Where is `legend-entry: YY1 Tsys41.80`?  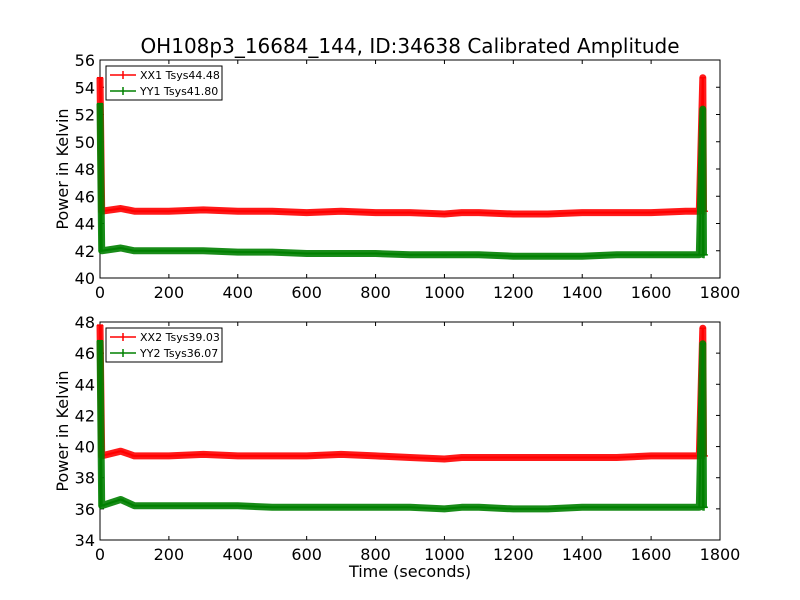 legend-entry: YY1 Tsys41.80 is located at coordinates (178, 91).